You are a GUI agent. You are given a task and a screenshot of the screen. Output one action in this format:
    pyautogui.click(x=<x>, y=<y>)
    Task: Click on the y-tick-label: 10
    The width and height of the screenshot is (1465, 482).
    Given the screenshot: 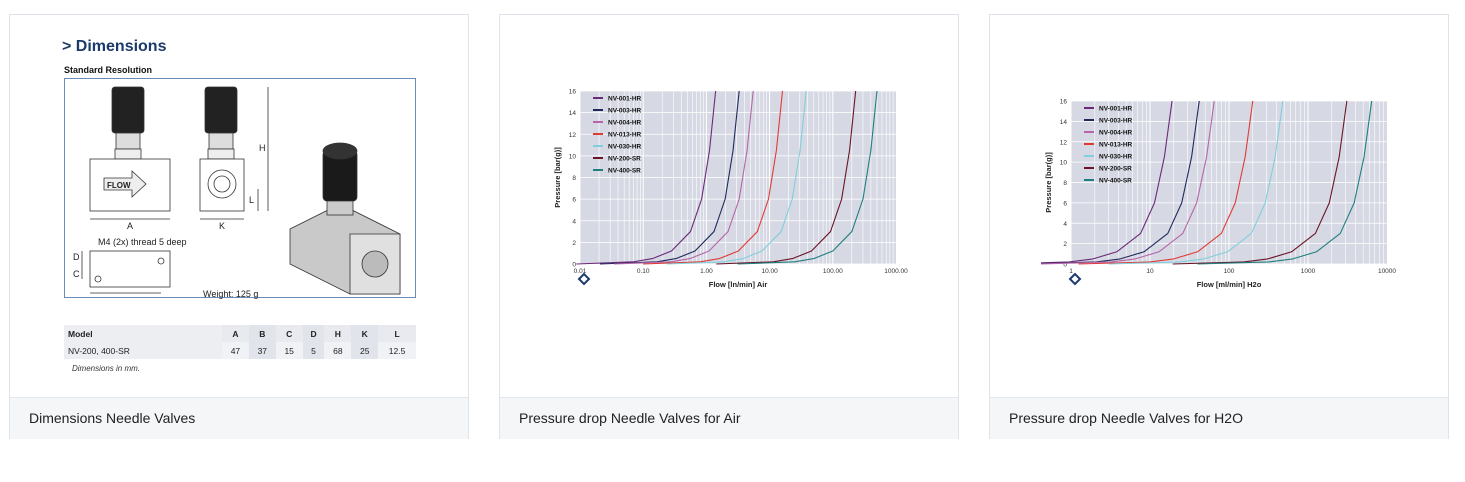 What is the action you would take?
    pyautogui.click(x=573, y=156)
    